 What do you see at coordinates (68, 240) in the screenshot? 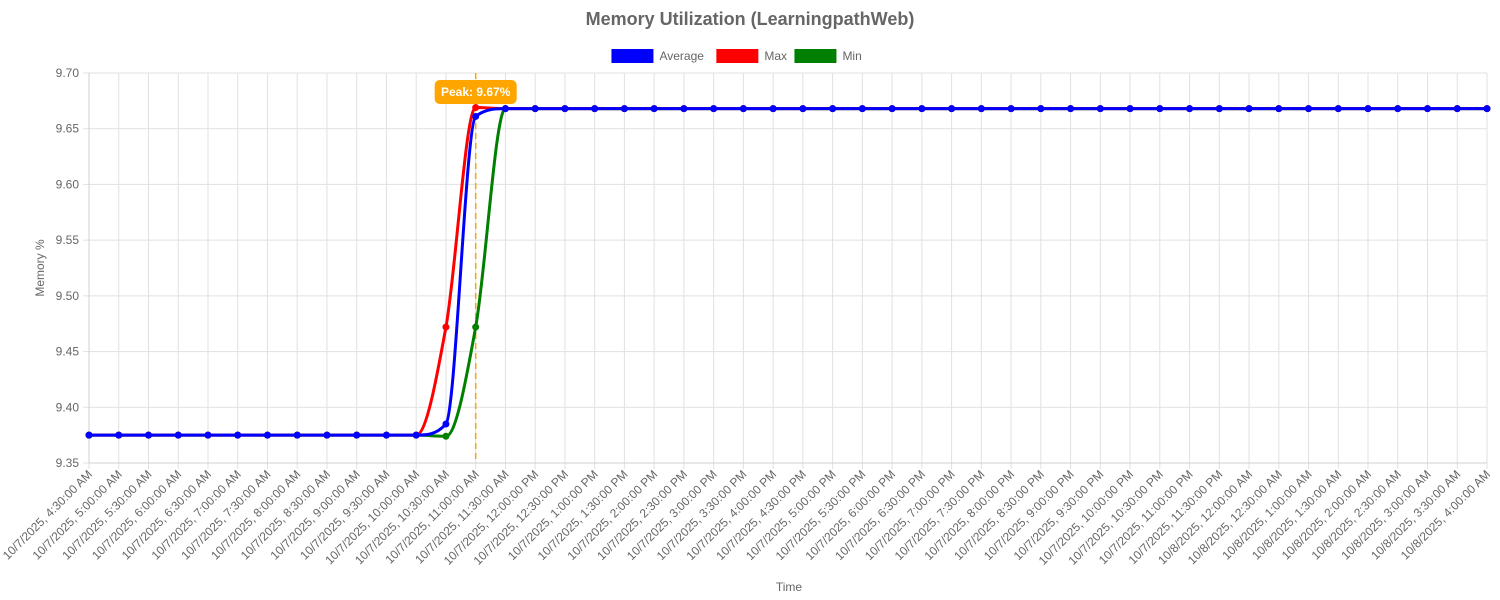
I see `y-tick-label: 9.55` at bounding box center [68, 240].